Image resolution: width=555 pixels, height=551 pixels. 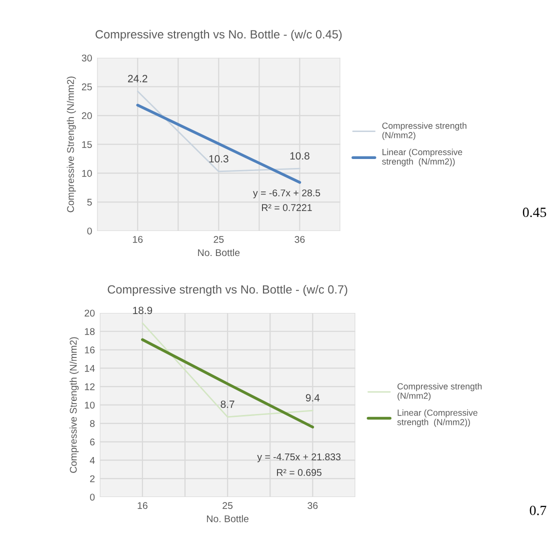 I want to click on y-tick-label: 30, so click(x=87, y=58).